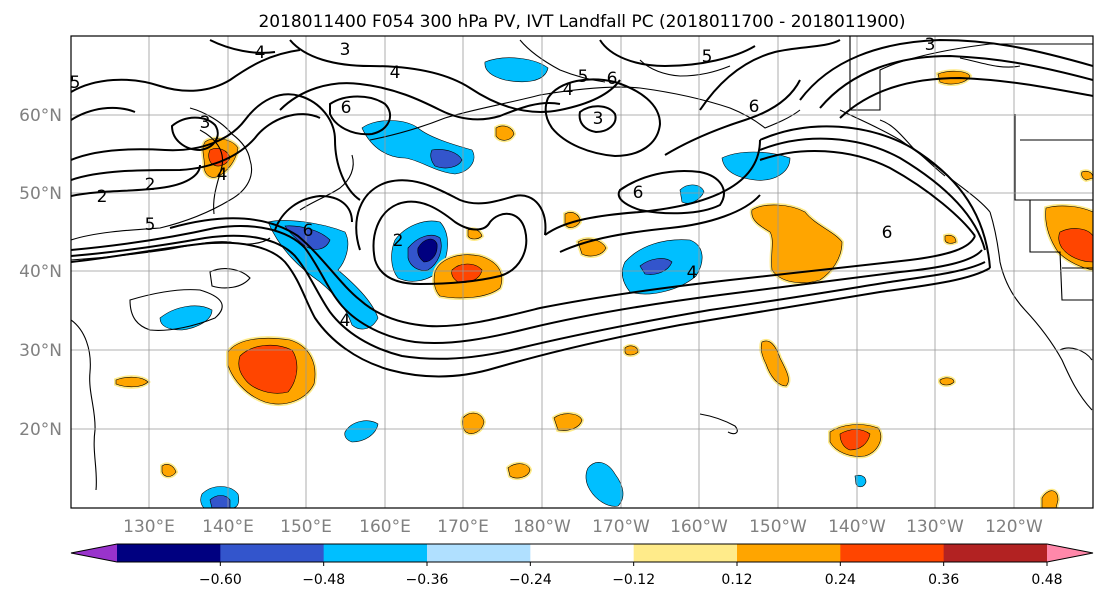 This screenshot has height=601, width=1105. What do you see at coordinates (943, 580) in the screenshot?
I see `colorbar-tick-label: 0.36` at bounding box center [943, 580].